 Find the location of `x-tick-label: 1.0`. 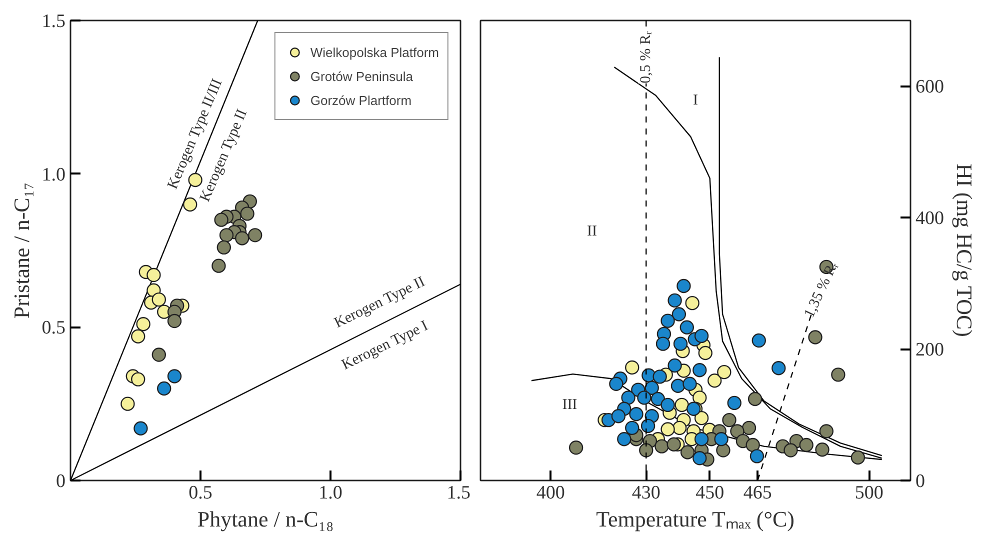

x-tick-label: 1.0 is located at coordinates (330, 493).